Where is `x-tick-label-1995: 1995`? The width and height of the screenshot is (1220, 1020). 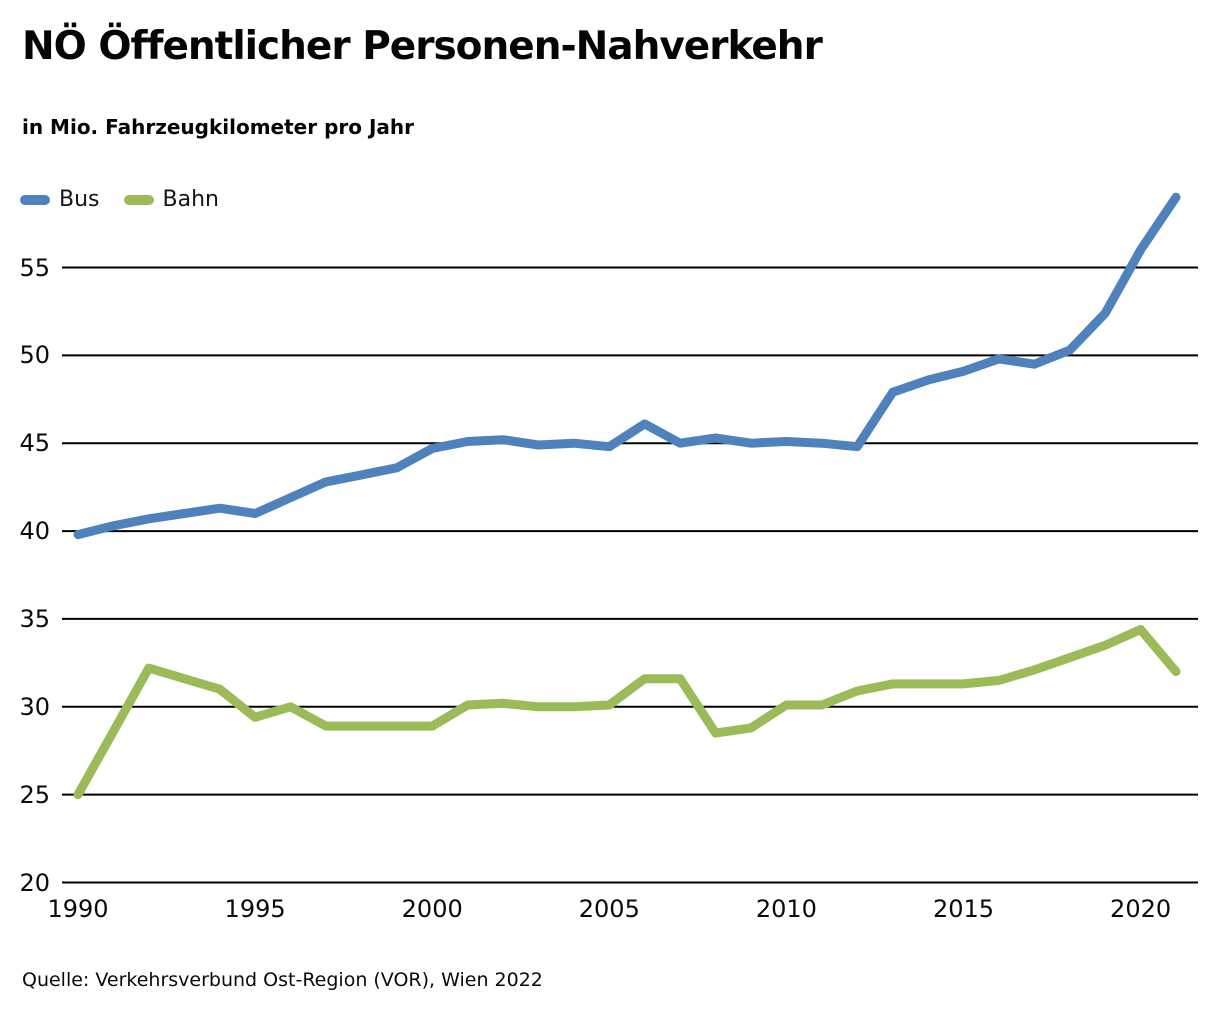 x-tick-label-1995: 1995 is located at coordinates (255, 909).